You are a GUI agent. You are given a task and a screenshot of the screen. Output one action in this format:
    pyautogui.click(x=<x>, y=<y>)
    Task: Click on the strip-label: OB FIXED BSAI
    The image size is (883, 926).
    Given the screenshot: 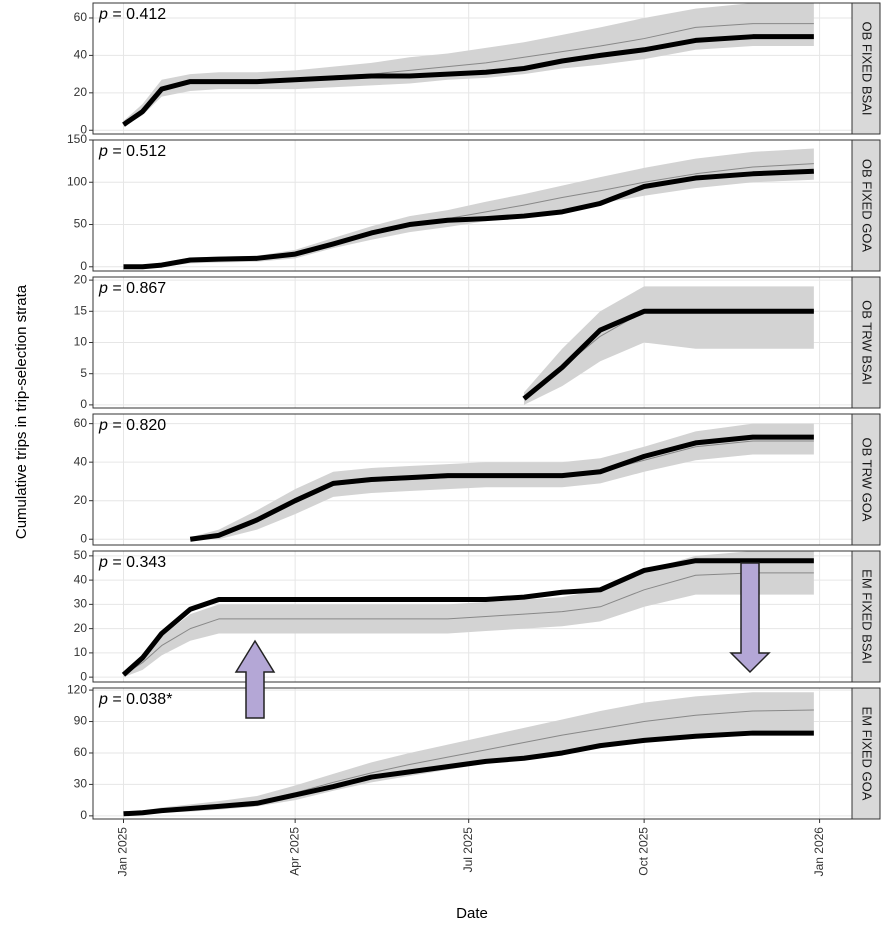 What is the action you would take?
    pyautogui.click(x=867, y=69)
    